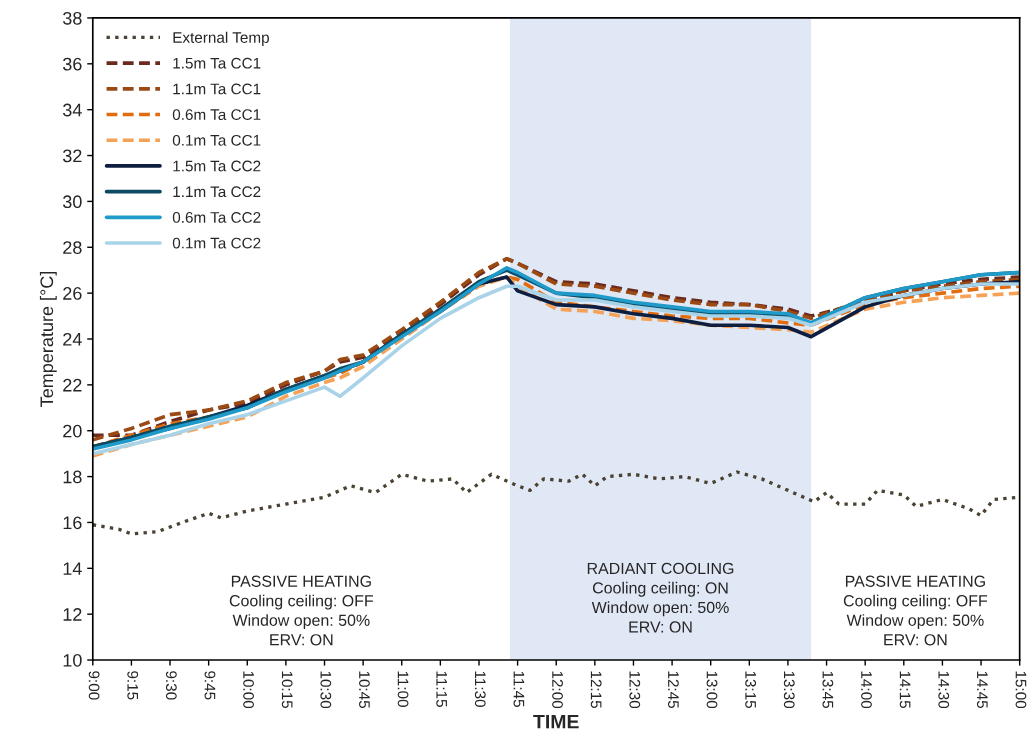 This screenshot has width=1031, height=748. Describe the element at coordinates (72, 156) in the screenshot. I see `y-tick-label: 32` at that location.